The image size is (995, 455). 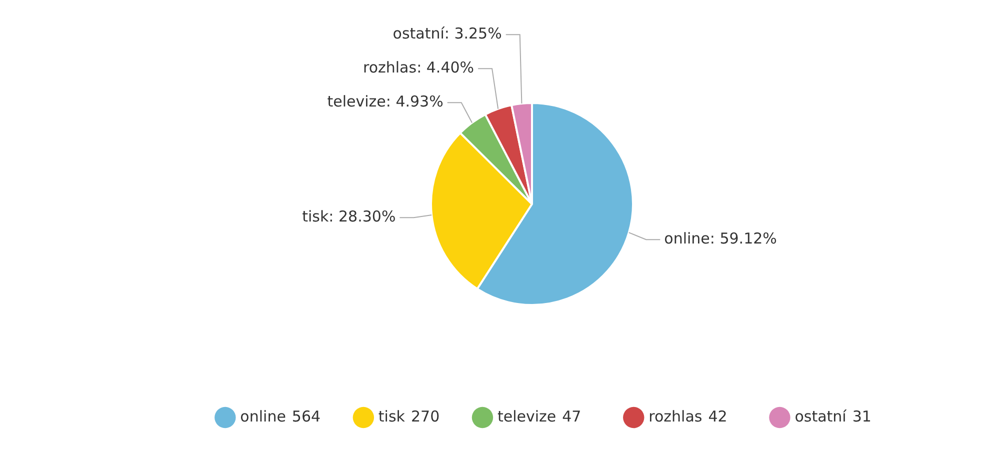 What do you see at coordinates (385, 101) in the screenshot?
I see `category-label: televize: 4.93%` at bounding box center [385, 101].